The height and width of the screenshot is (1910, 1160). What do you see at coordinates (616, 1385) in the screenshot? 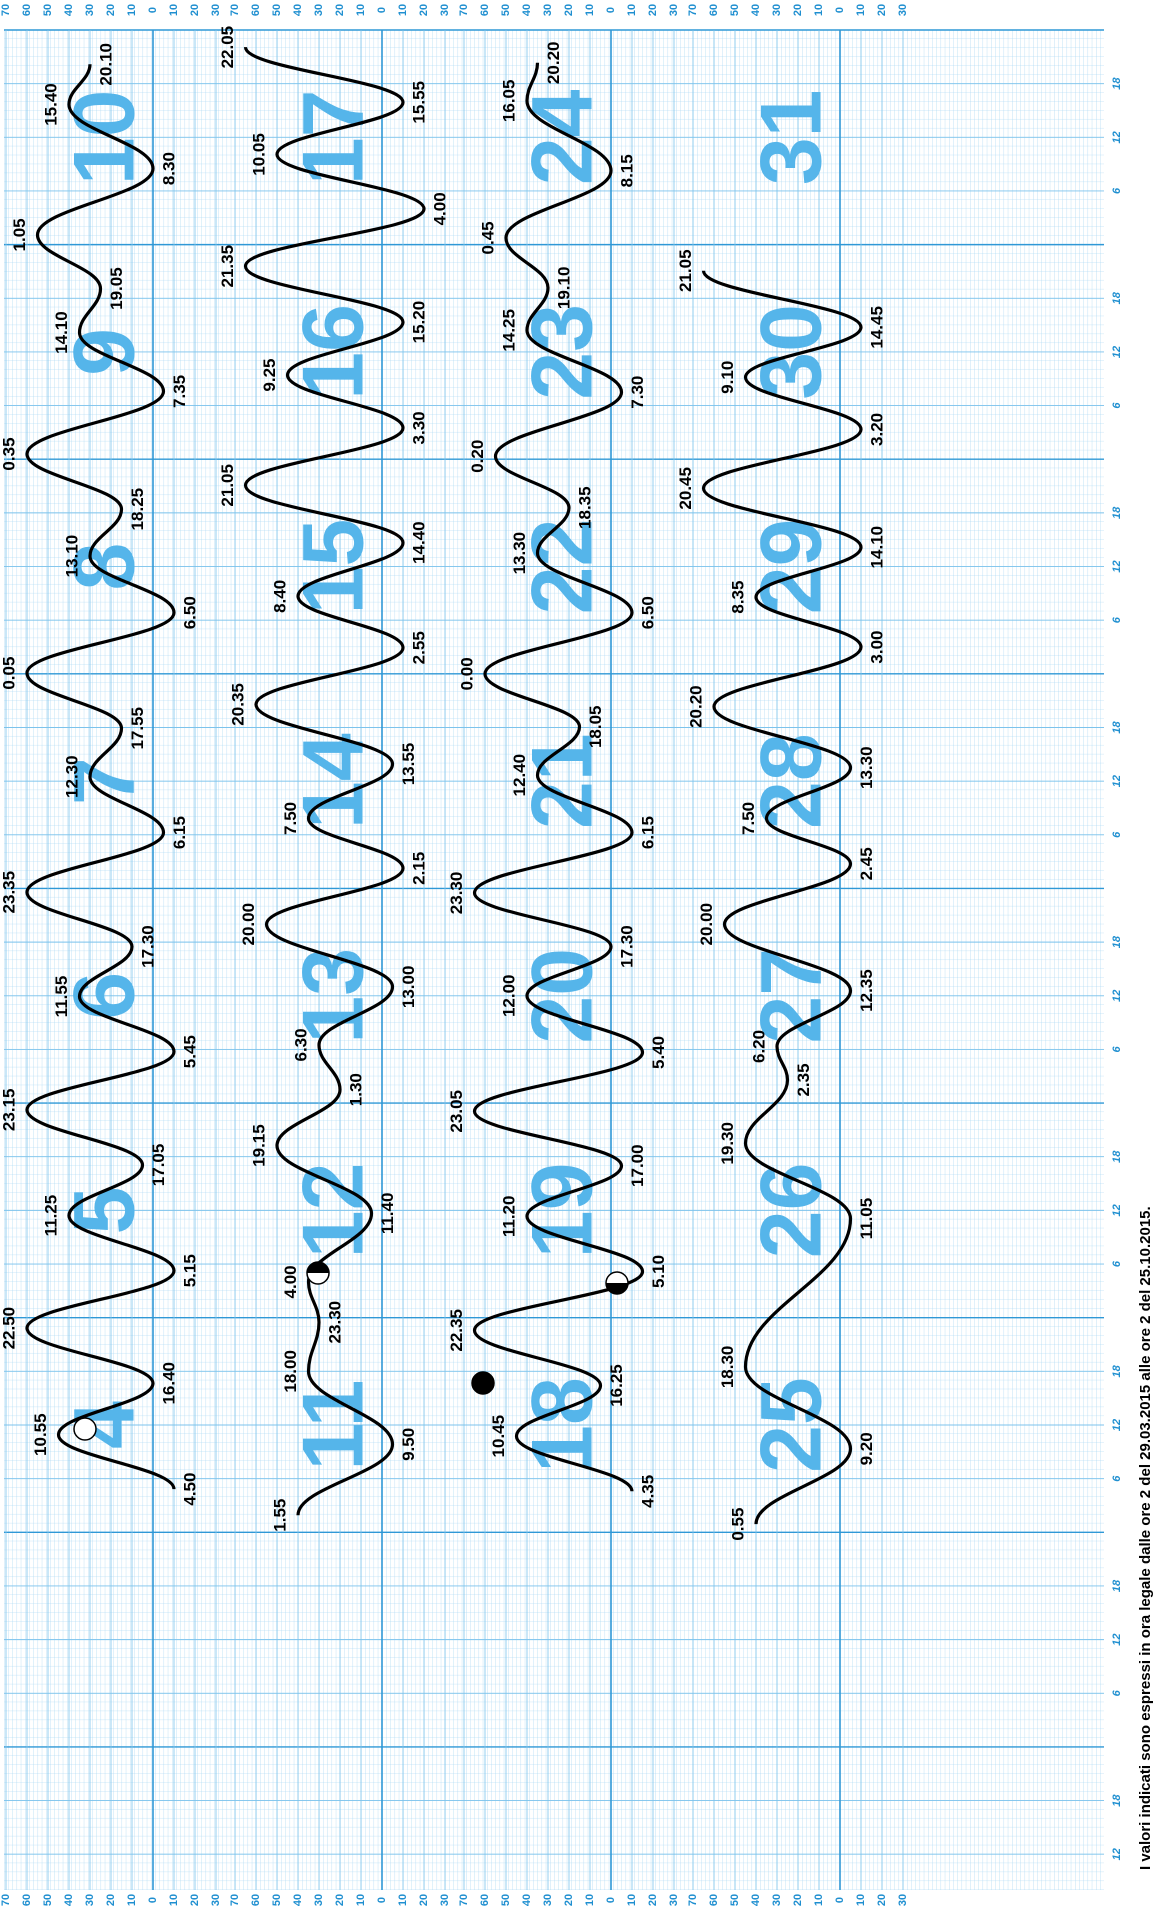
I see `time-label: 16.25` at bounding box center [616, 1385].